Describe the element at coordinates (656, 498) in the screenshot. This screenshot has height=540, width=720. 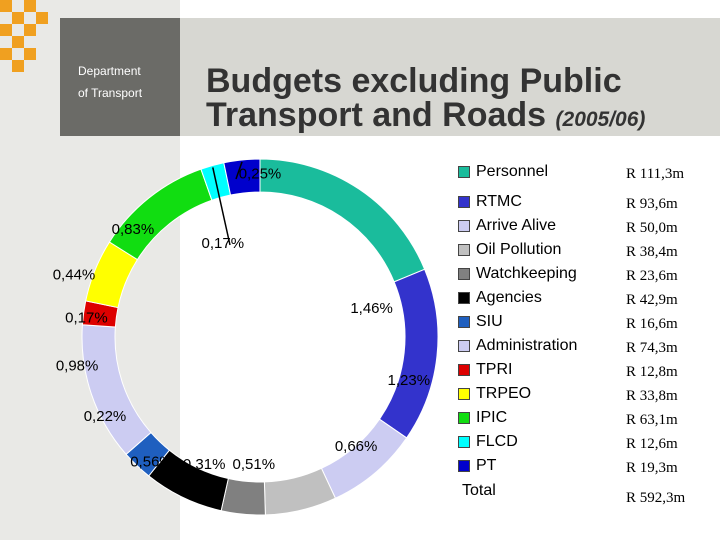
I see `legend-total-amount: R 592,3m` at that location.